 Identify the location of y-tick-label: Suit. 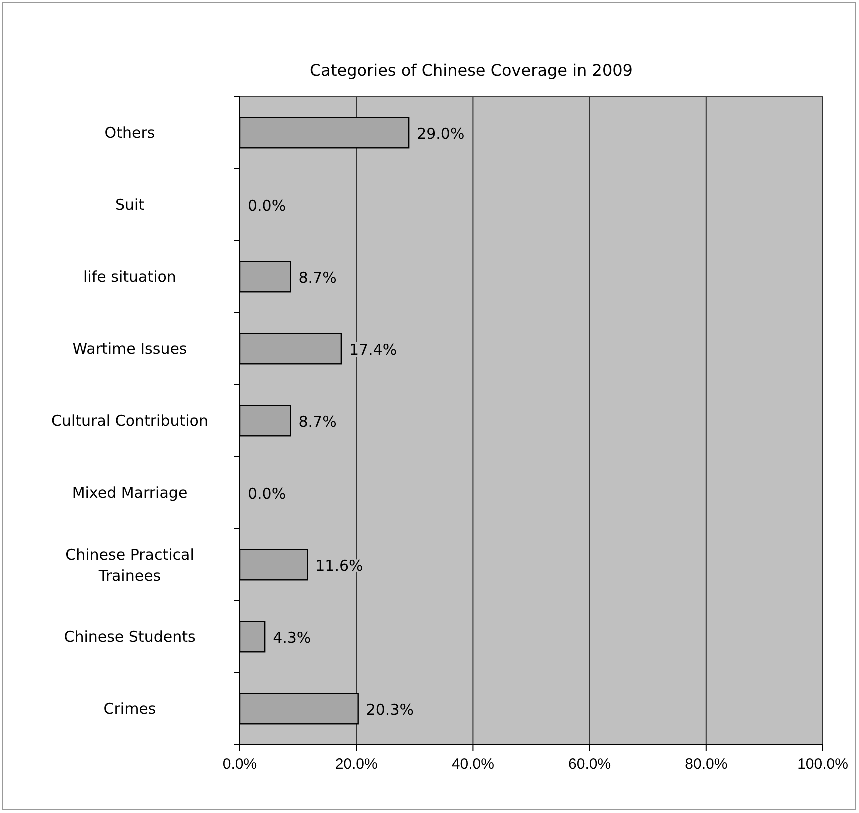
(130, 205).